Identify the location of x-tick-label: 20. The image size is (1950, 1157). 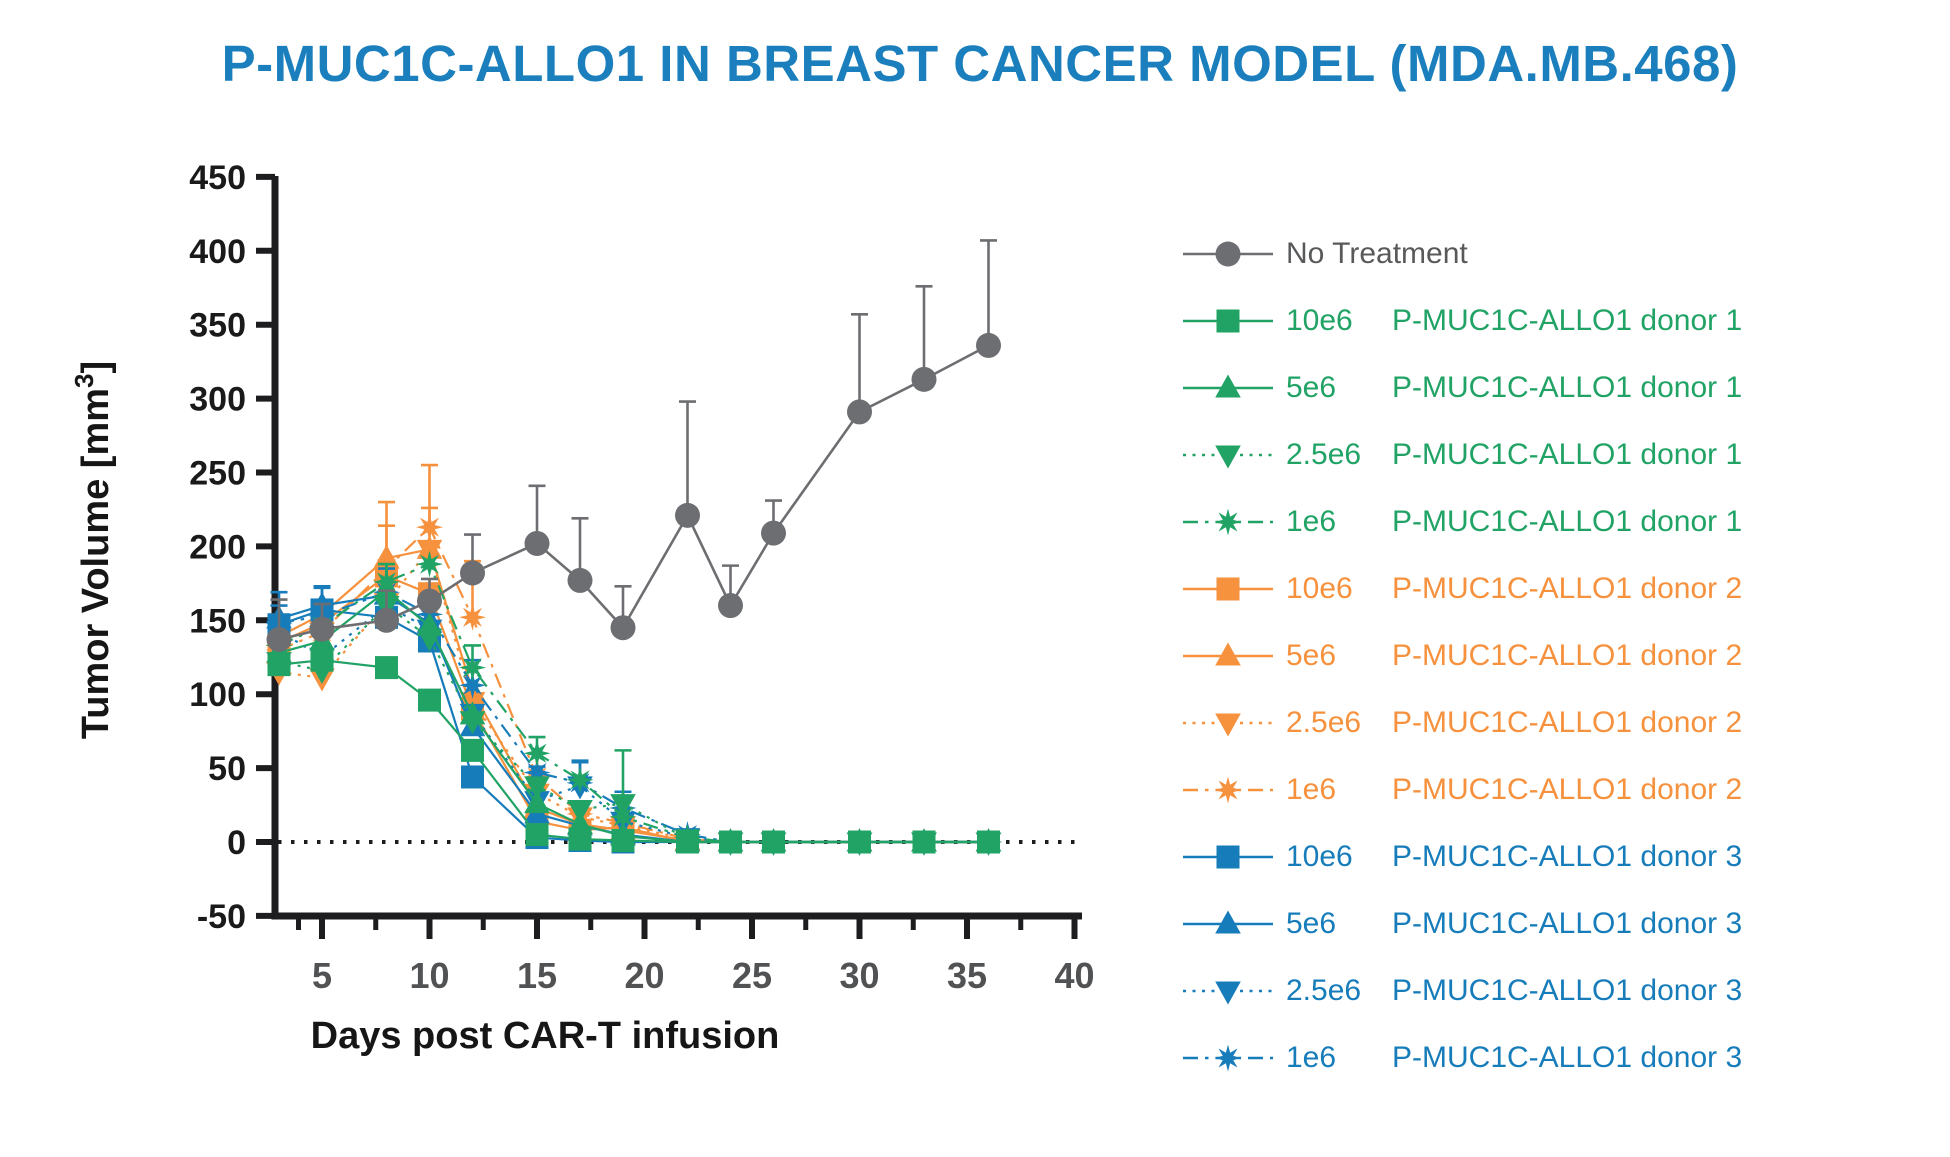
(644, 975).